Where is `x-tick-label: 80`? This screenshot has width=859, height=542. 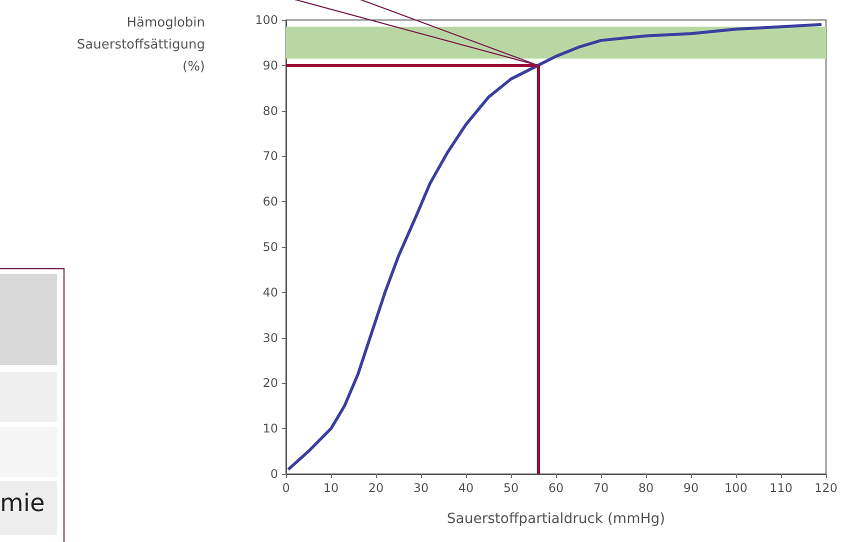 x-tick-label: 80 is located at coordinates (646, 488).